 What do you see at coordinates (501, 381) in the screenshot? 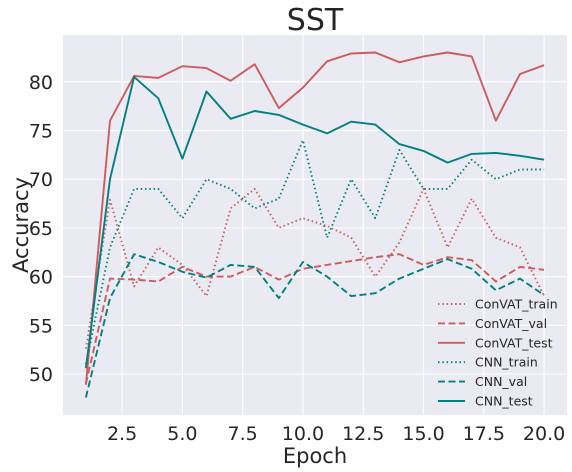
I see `legend-label: CNN_val` at bounding box center [501, 381].